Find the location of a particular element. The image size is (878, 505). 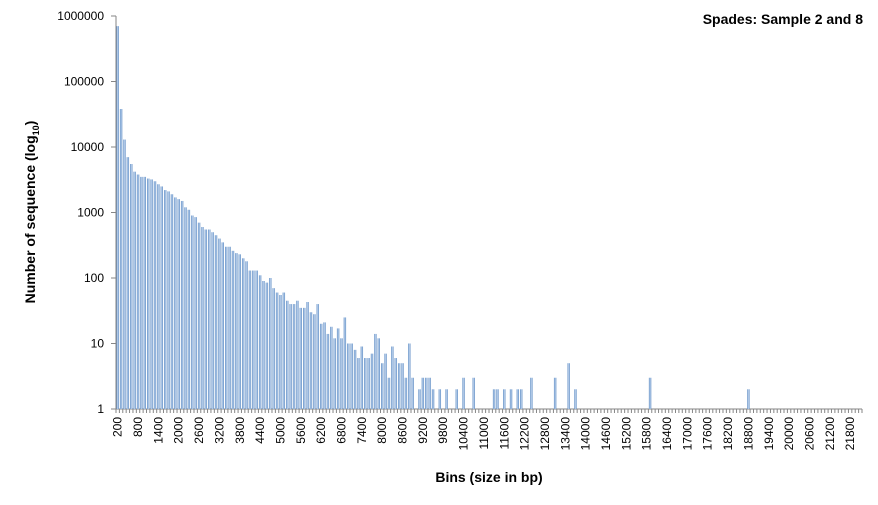

x-tick-label: 11000 is located at coordinates (484, 433).